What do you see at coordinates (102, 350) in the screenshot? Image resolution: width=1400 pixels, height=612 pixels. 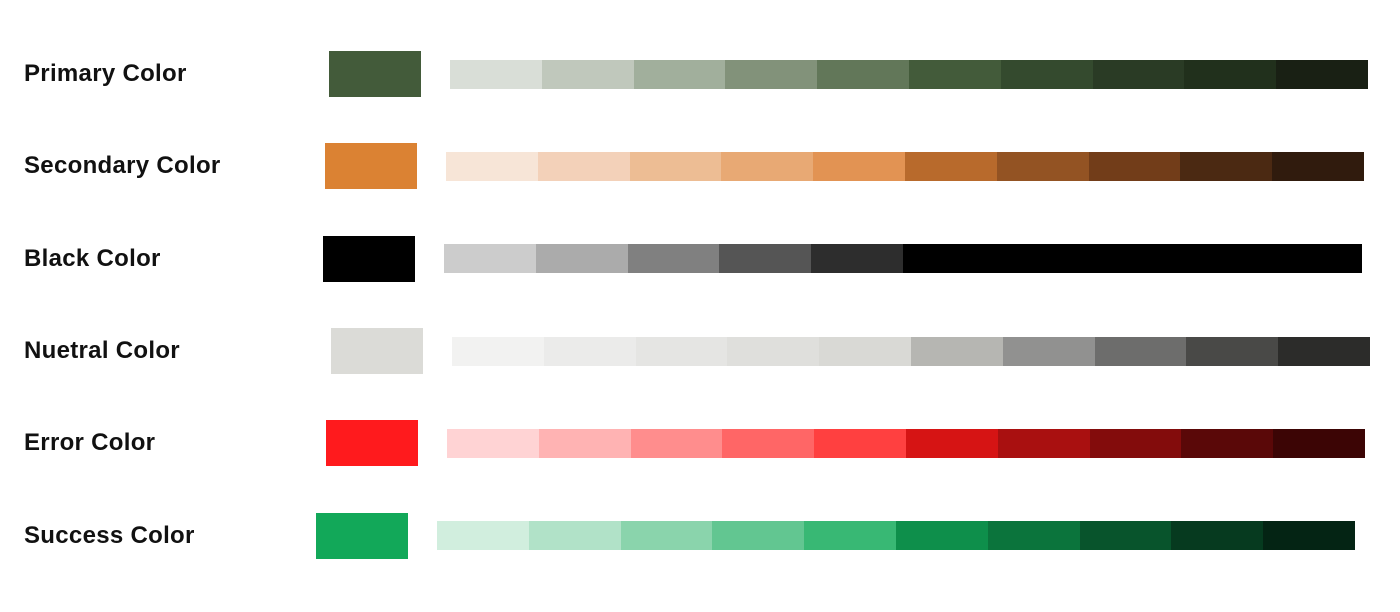 I see `palette-label: Nuetral Color` at bounding box center [102, 350].